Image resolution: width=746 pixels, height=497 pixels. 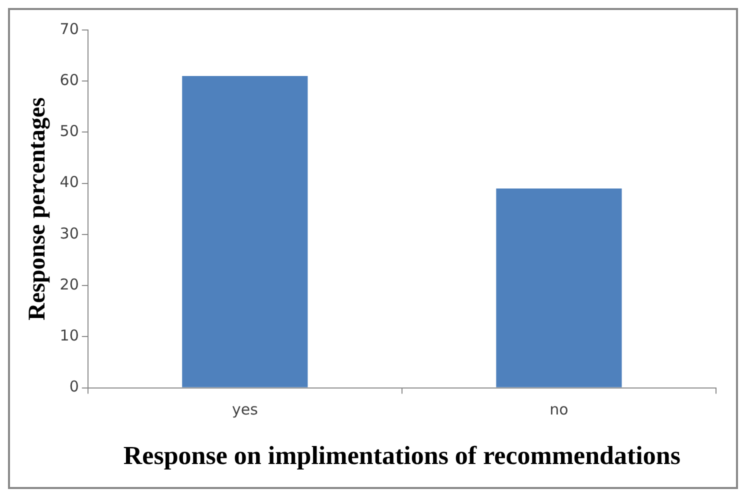 What do you see at coordinates (69, 182) in the screenshot?
I see `y-tick-label: 40` at bounding box center [69, 182].